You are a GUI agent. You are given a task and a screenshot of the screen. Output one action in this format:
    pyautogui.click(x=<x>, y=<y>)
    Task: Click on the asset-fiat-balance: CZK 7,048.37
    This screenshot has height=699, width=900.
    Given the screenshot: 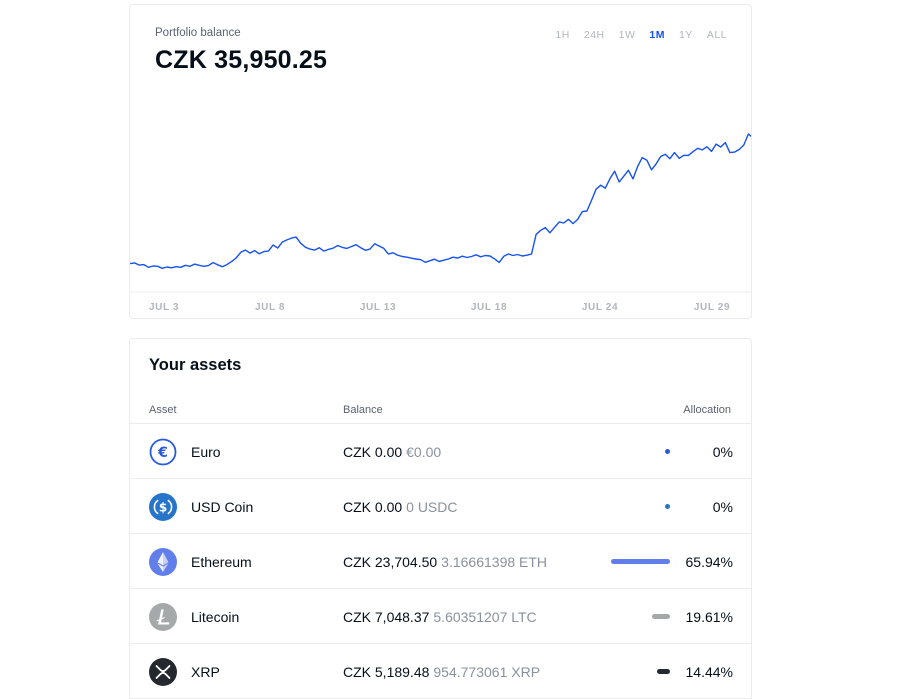 What is the action you would take?
    pyautogui.click(x=386, y=617)
    